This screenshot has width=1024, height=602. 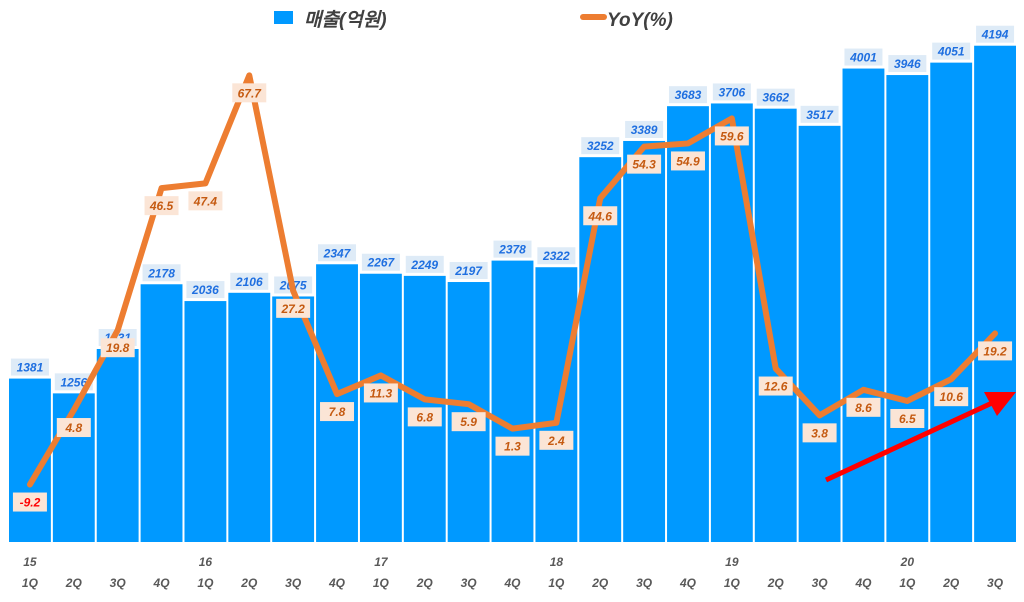 I want to click on bar-value-label: 3946, so click(x=907, y=64).